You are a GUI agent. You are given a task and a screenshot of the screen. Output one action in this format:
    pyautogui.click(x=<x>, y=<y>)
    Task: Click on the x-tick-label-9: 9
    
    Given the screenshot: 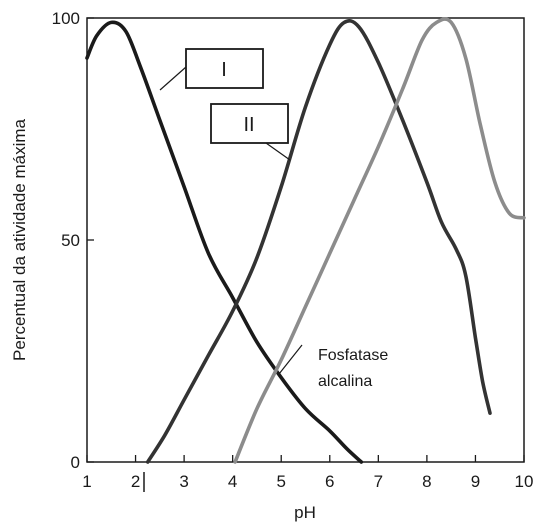 What is the action you would take?
    pyautogui.click(x=475, y=481)
    